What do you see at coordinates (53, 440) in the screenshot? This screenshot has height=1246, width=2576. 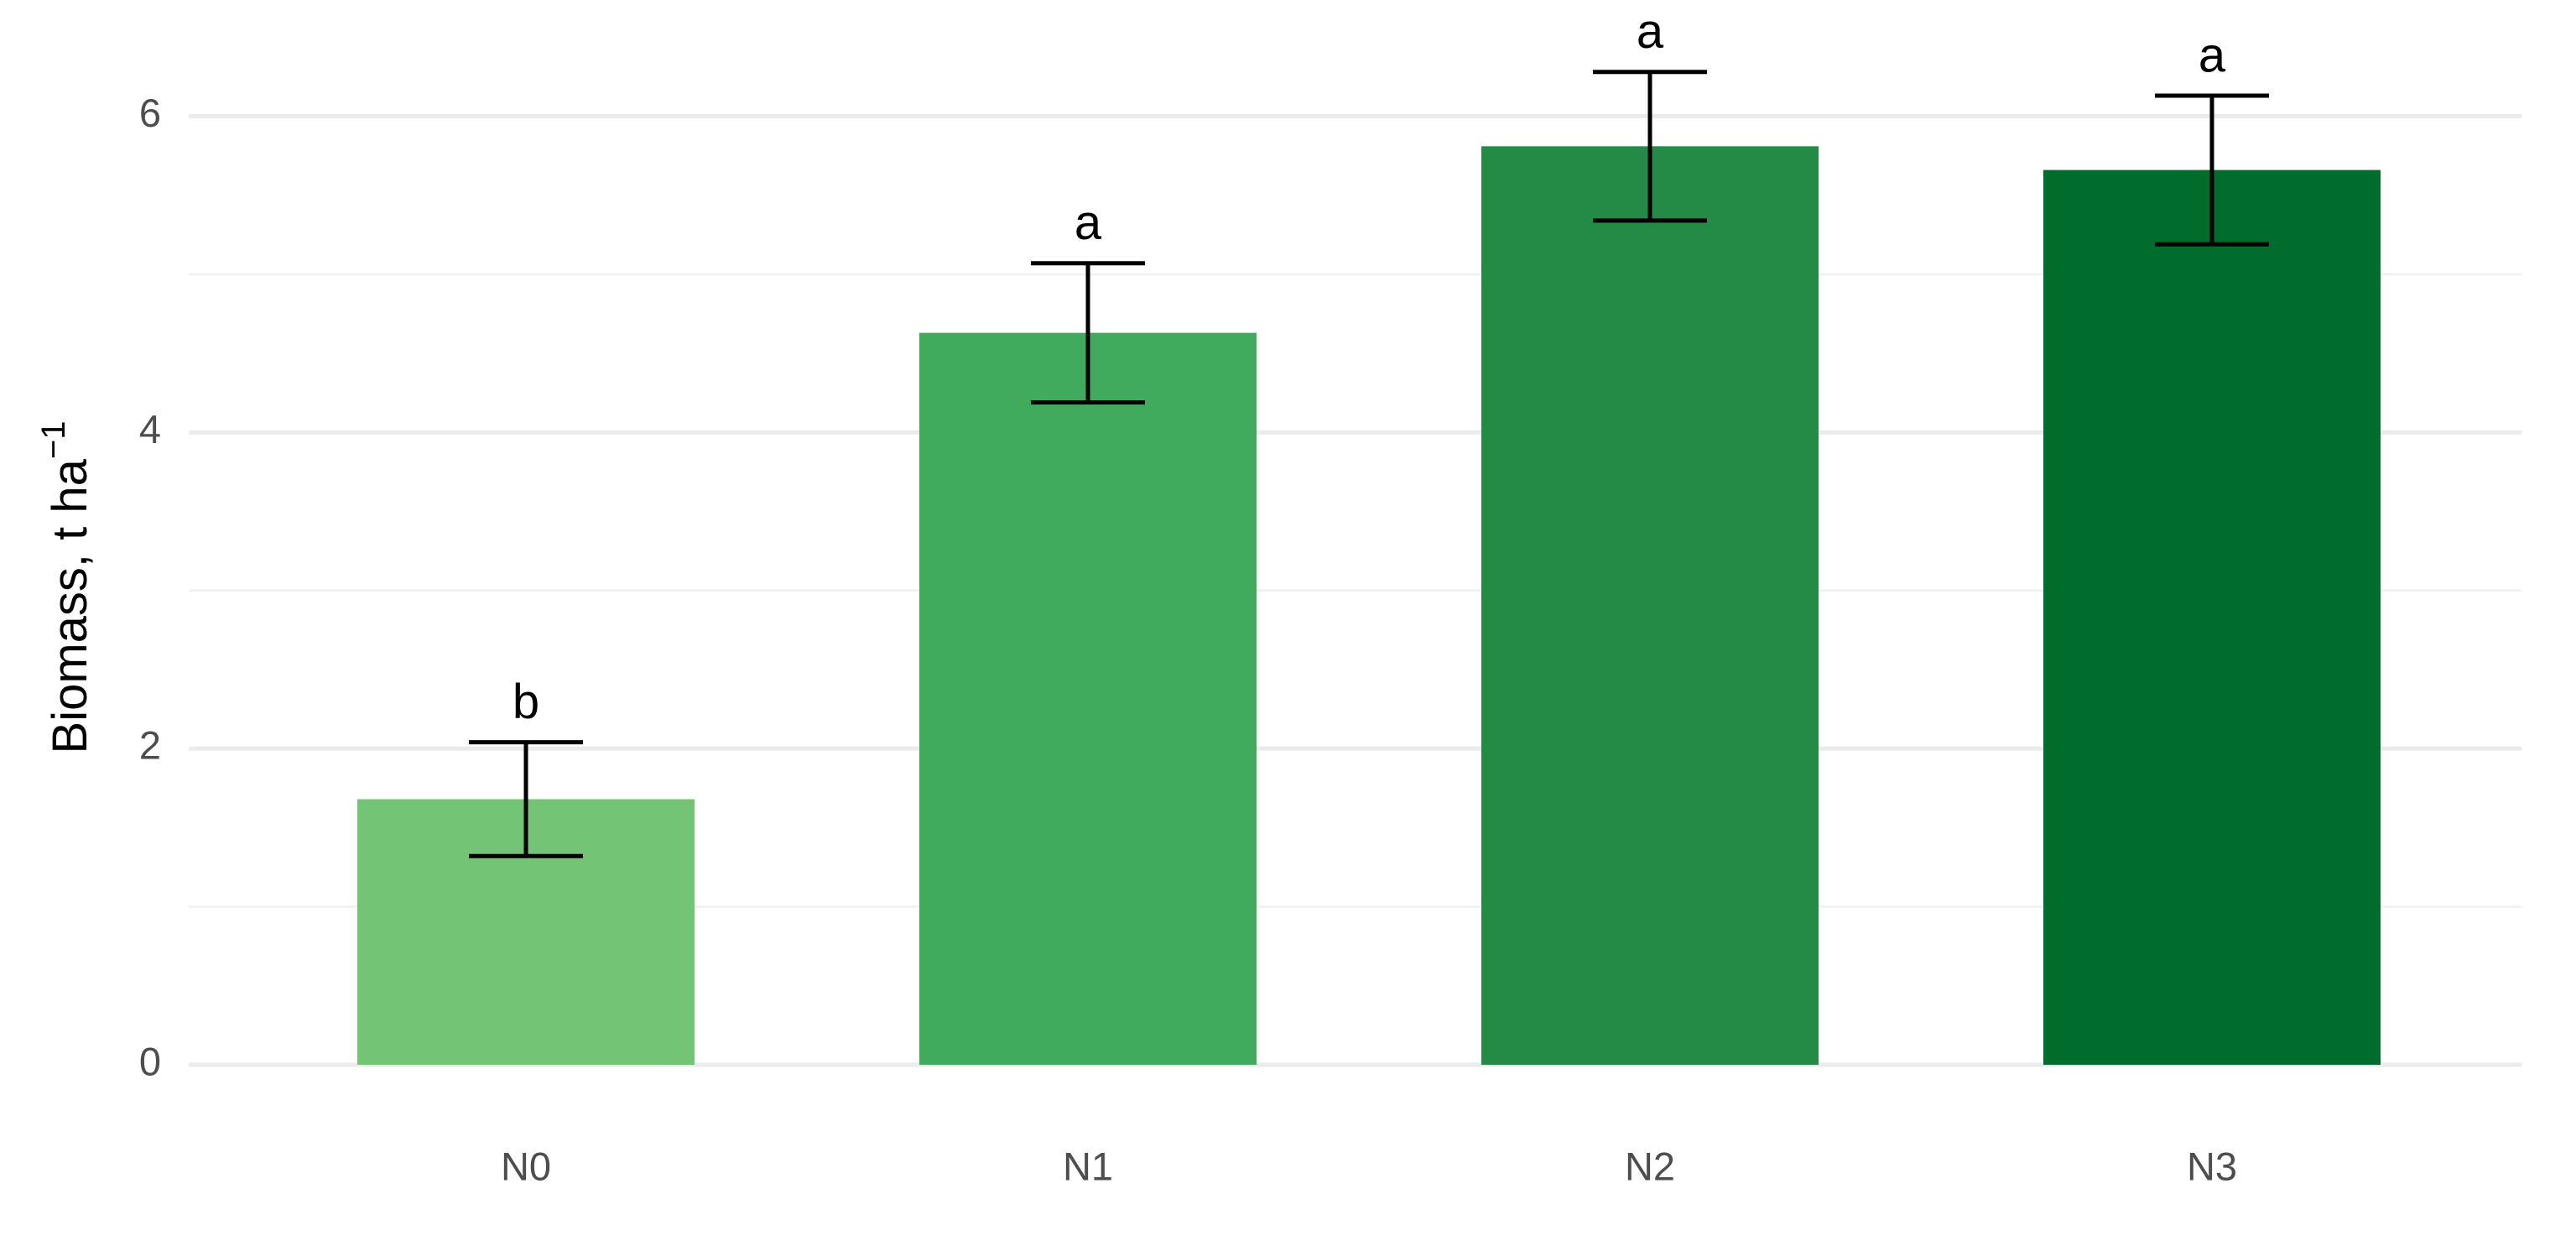 I see `y-label-superscript: −1` at bounding box center [53, 440].